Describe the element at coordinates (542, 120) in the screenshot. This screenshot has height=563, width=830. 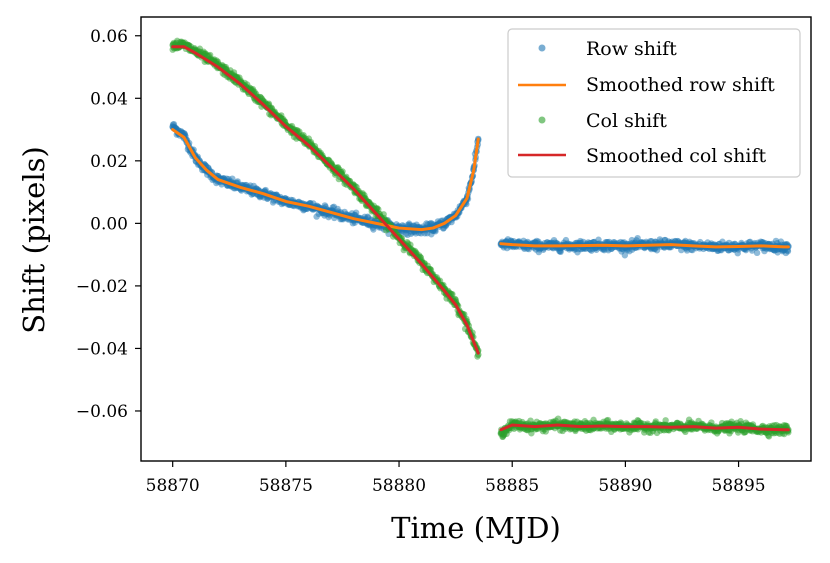
I see `legend-marker-col-shift` at that location.